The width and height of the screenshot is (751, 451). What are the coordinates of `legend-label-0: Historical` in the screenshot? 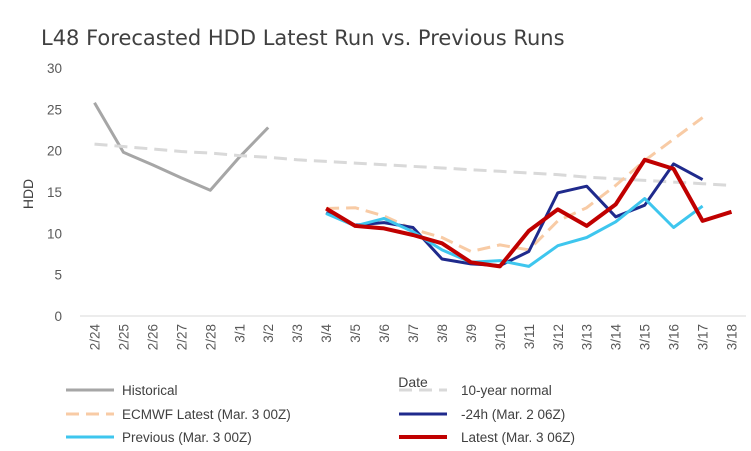 It's located at (150, 390).